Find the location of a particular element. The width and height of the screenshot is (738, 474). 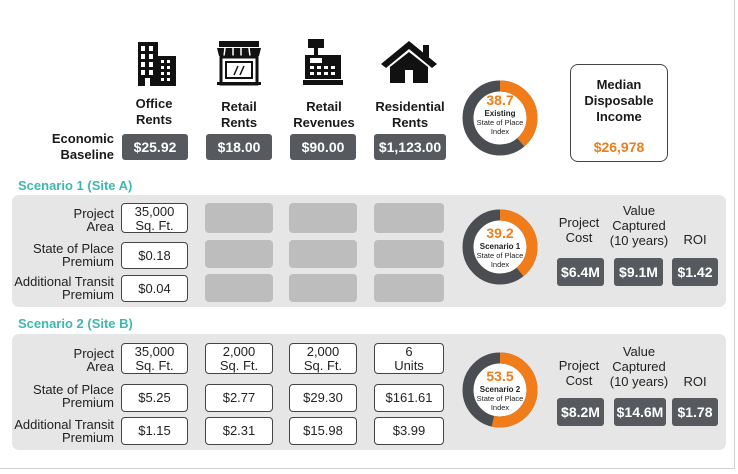

s1-roi-value: $1.42 is located at coordinates (695, 272).